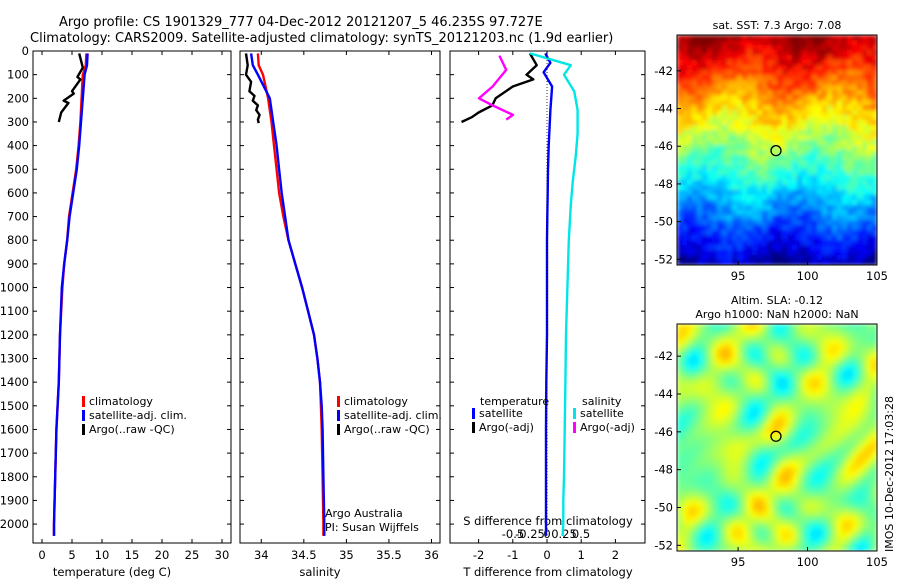 The height and width of the screenshot is (580, 900). I want to click on x-tick-label: 5, so click(71, 555).